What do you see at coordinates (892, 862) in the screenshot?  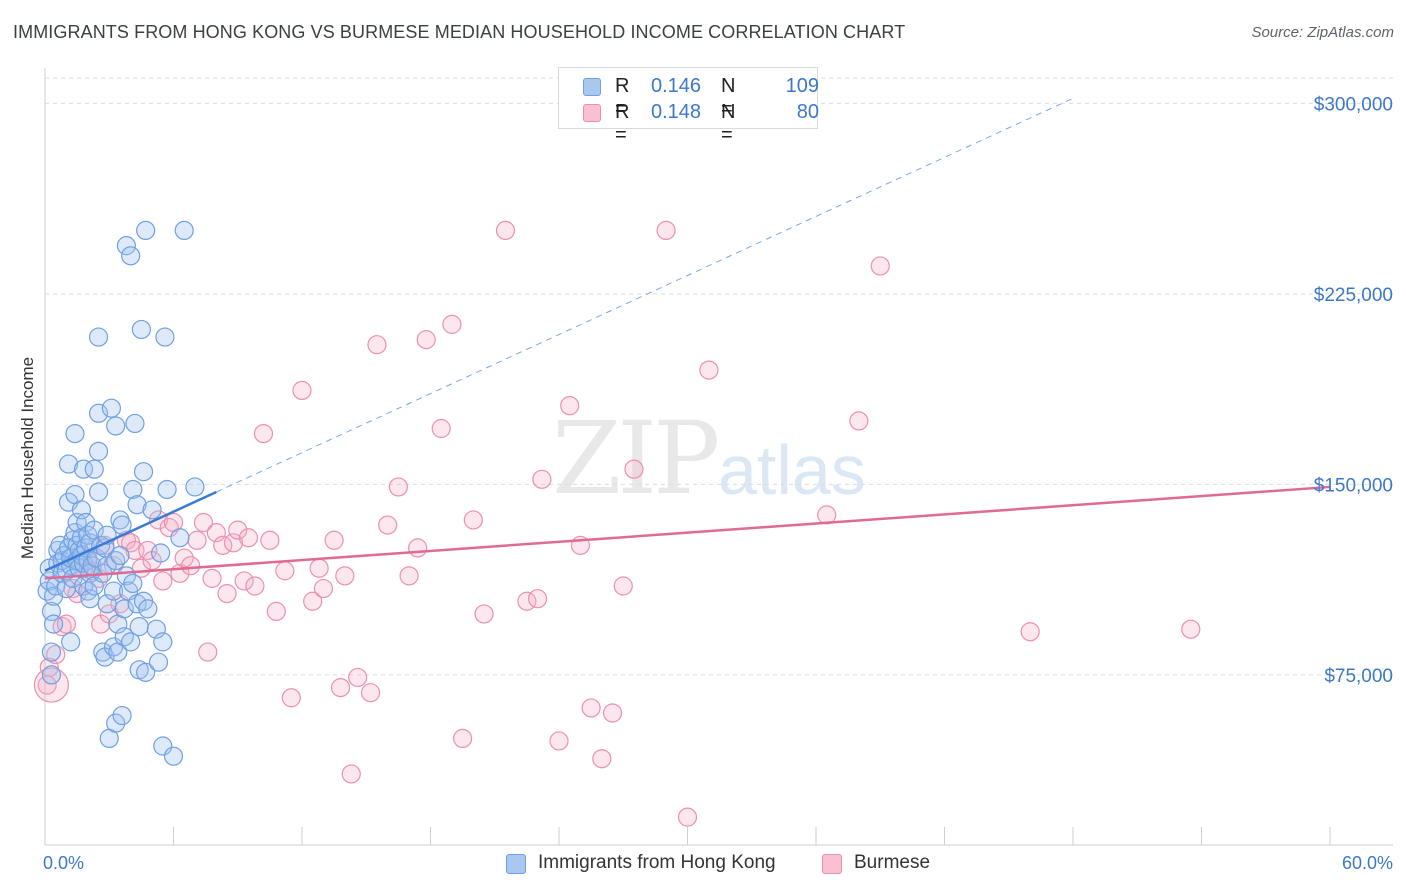 I see `bottom-legend-label: Burmese` at bounding box center [892, 862].